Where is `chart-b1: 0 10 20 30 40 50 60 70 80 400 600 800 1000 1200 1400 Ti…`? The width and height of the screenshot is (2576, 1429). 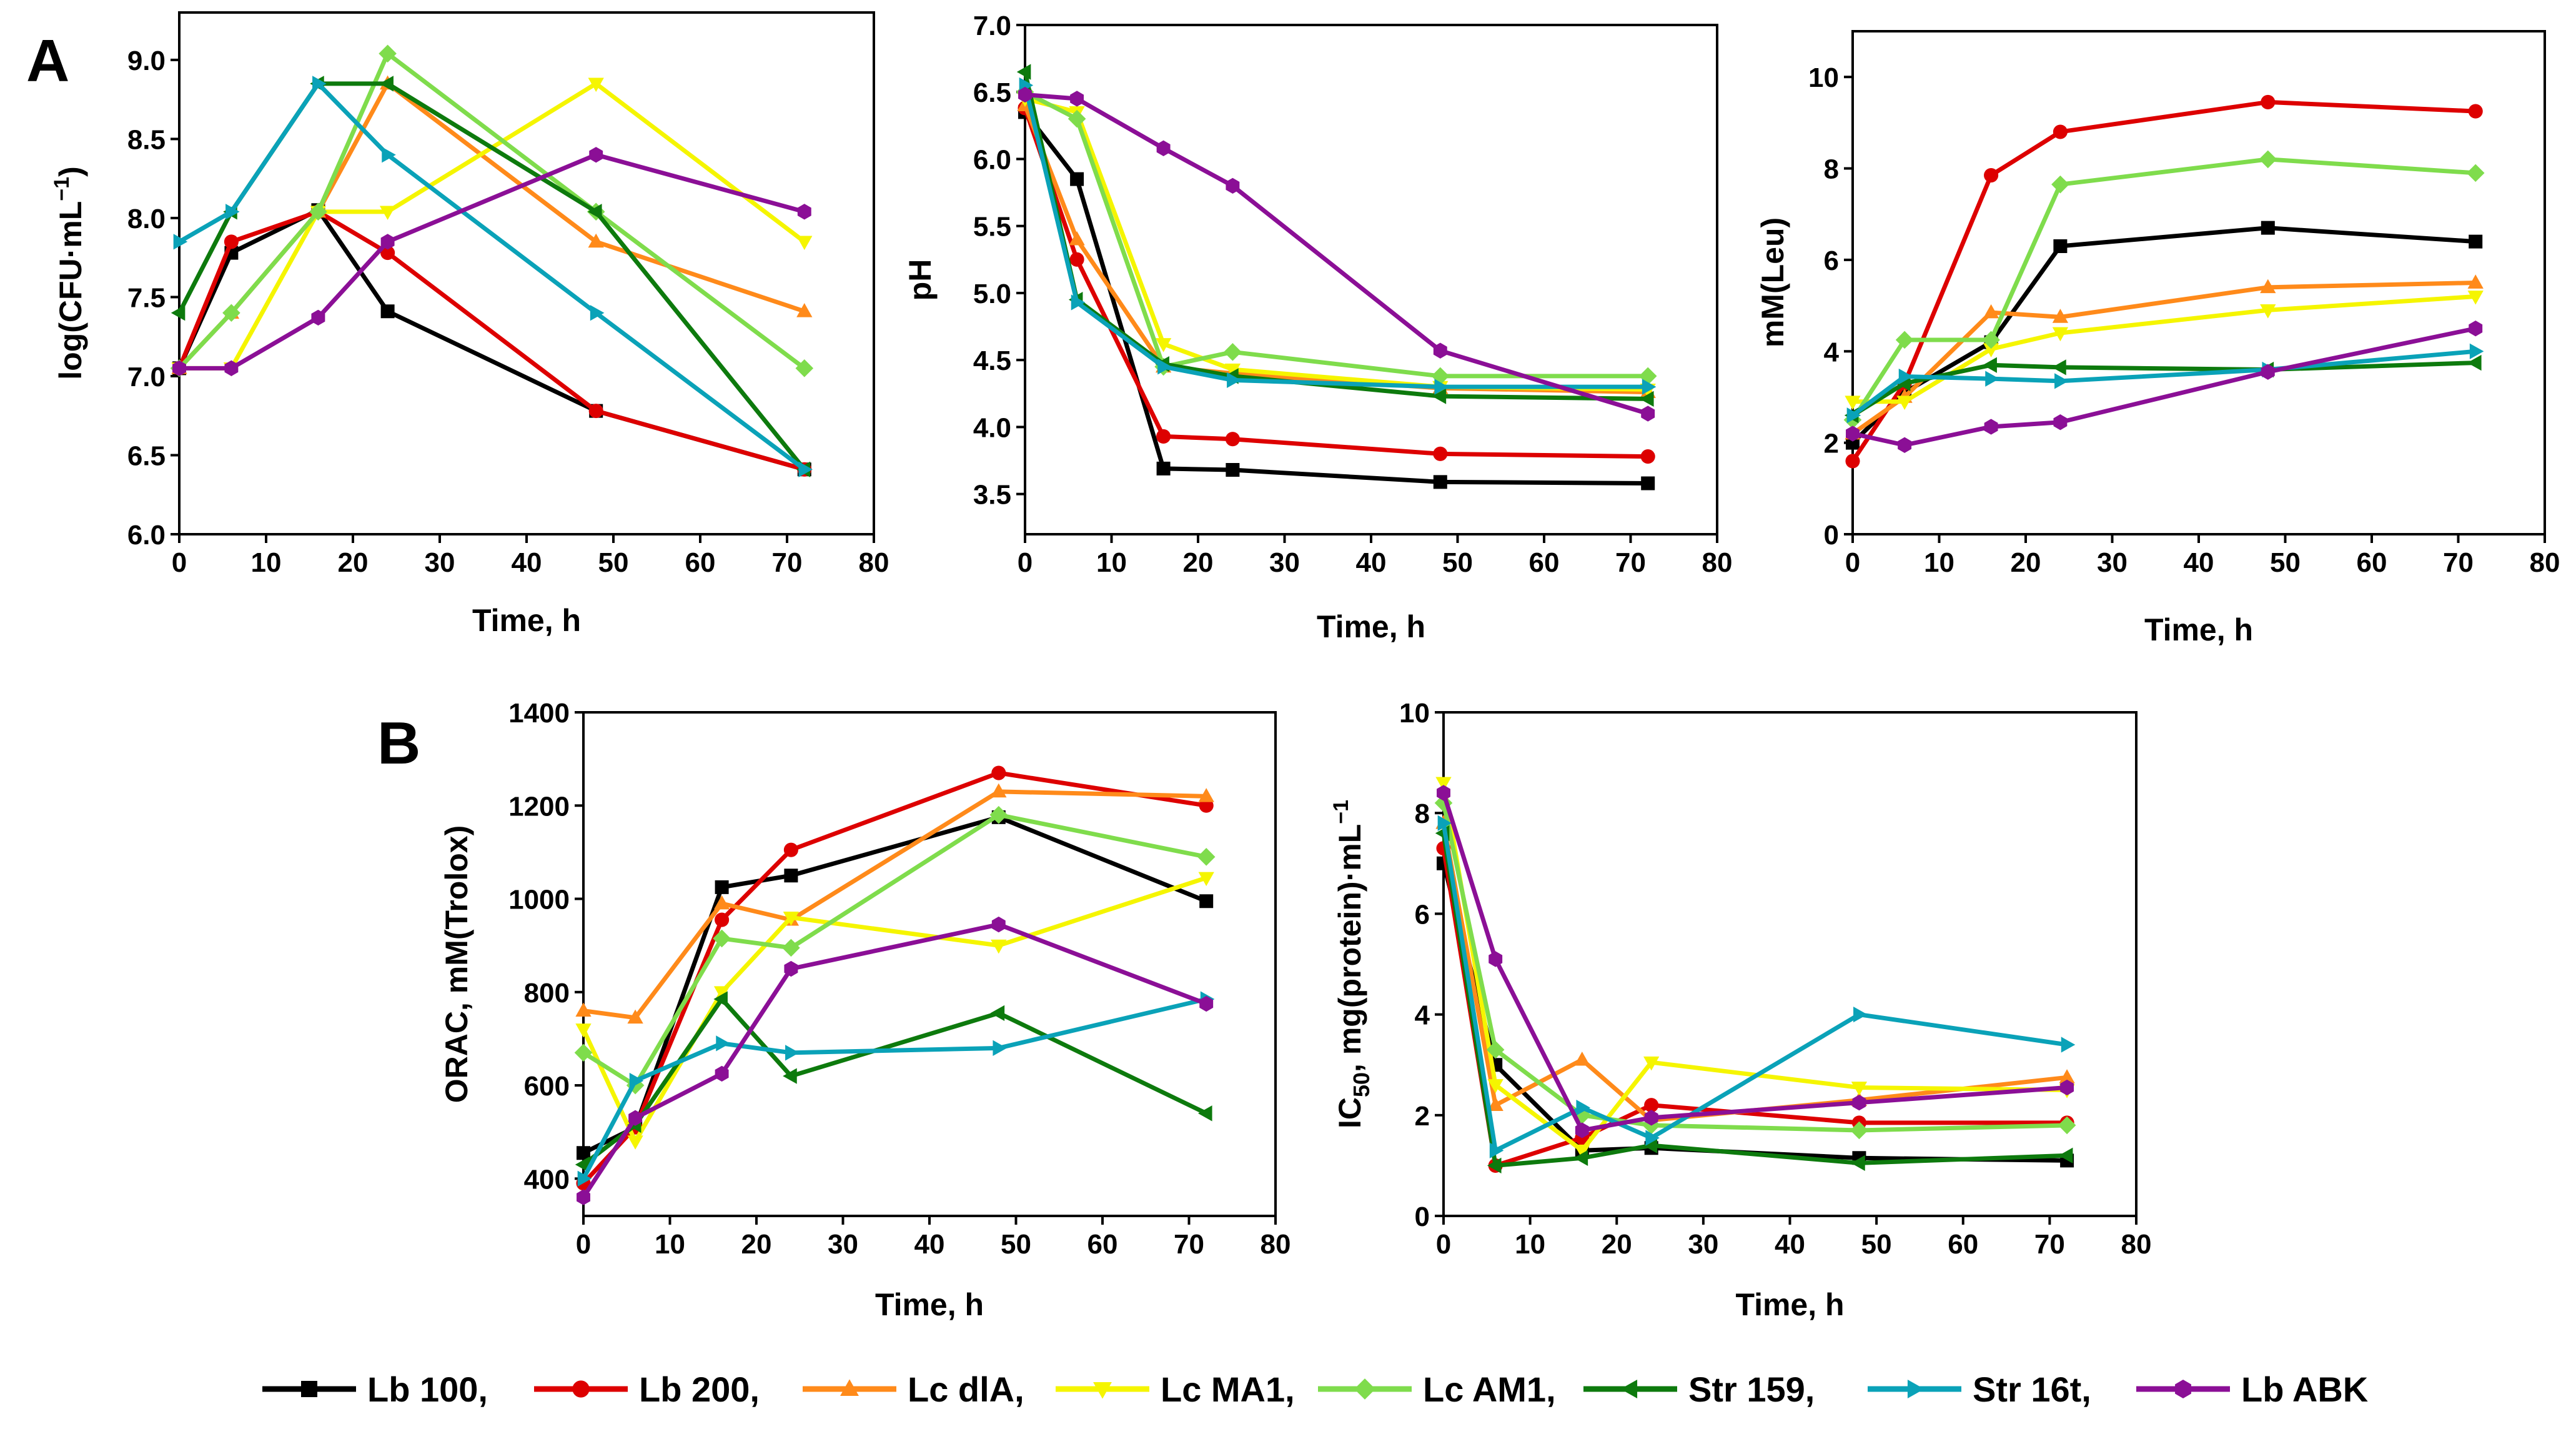 chart-b1: 0 10 20 30 40 50 60 70 80 400 600 800 1000 1200 1400 Ti… is located at coordinates (864, 1010).